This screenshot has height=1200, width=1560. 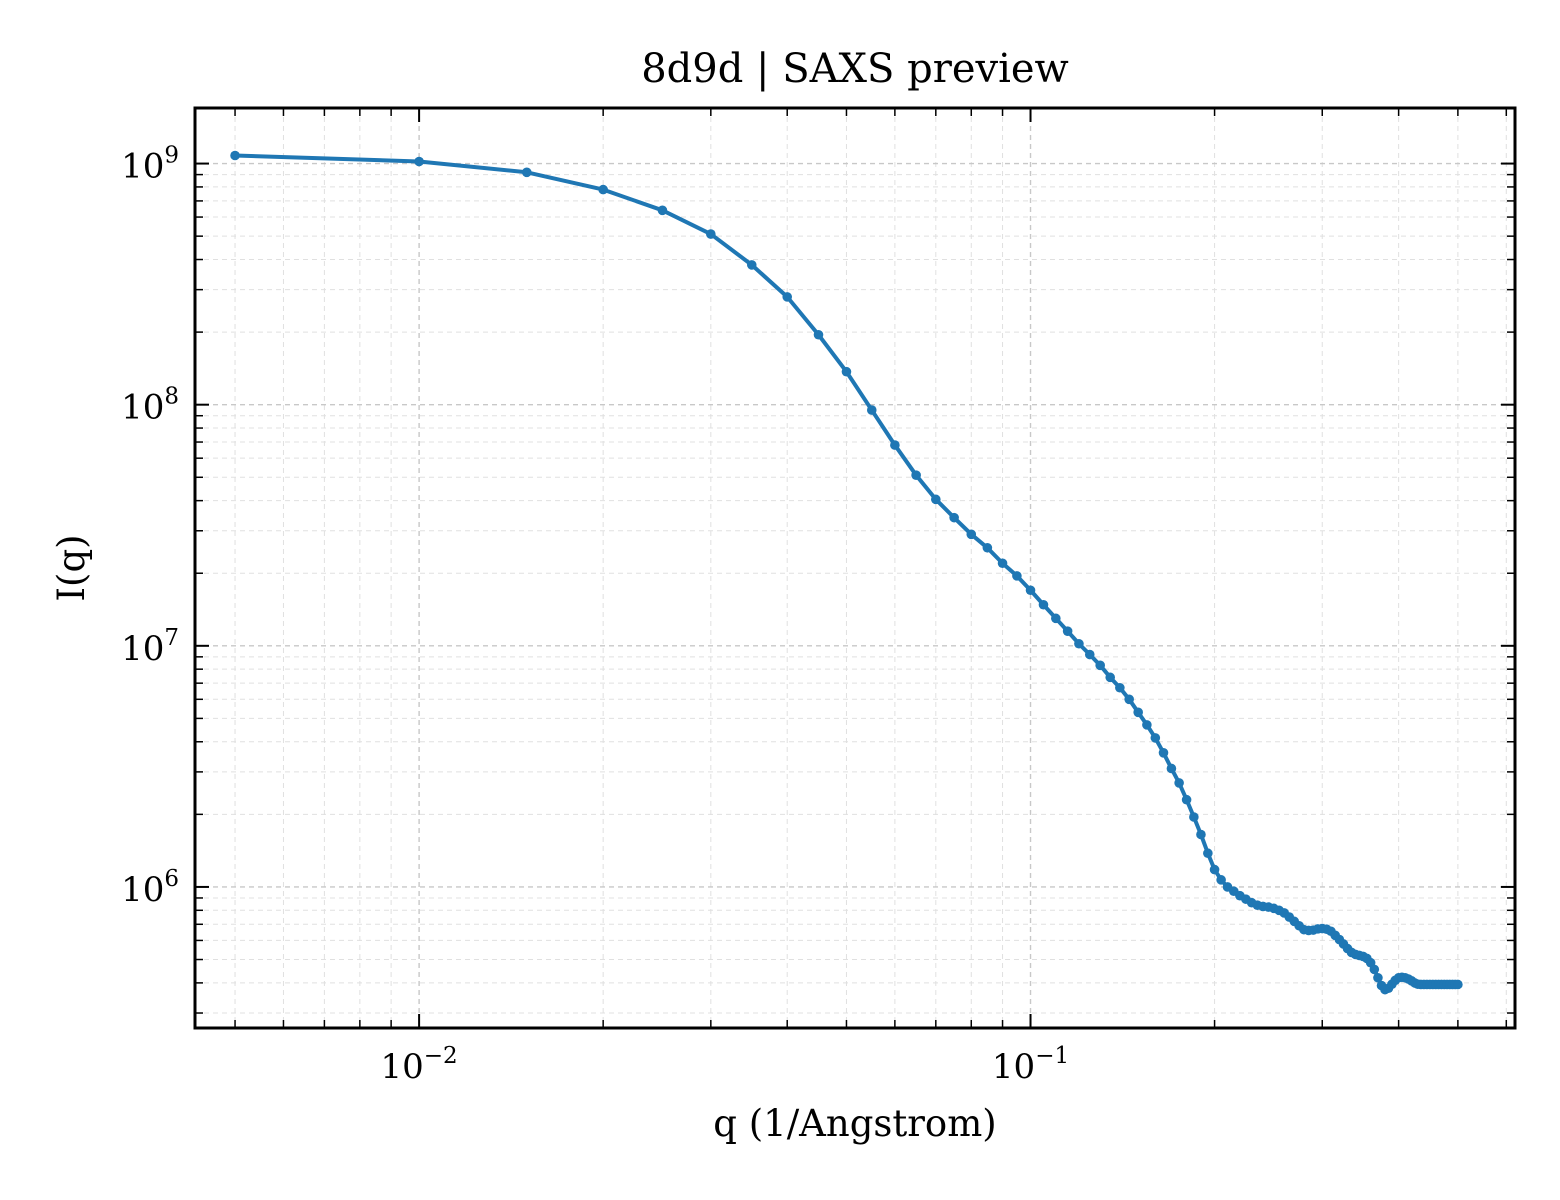 What do you see at coordinates (71, 567) in the screenshot?
I see `y-axis-label: I(q)` at bounding box center [71, 567].